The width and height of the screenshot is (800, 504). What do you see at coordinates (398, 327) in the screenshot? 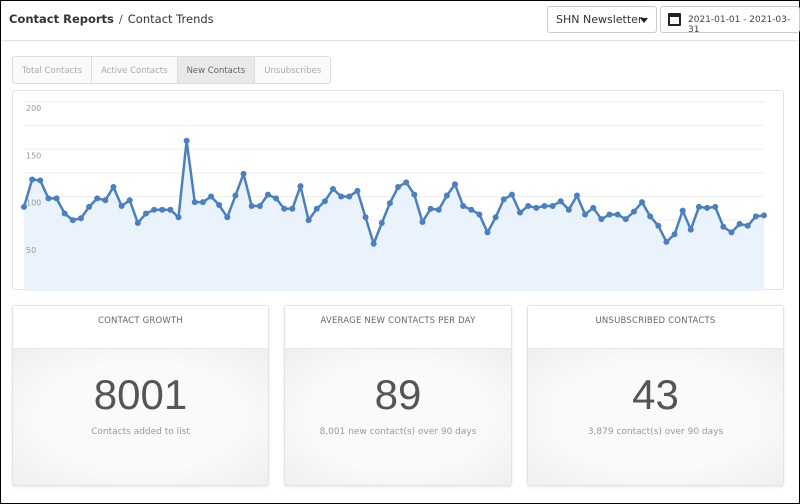
I see `card-title: AVERAGE NEW CONTACTS PER DAY` at bounding box center [398, 327].